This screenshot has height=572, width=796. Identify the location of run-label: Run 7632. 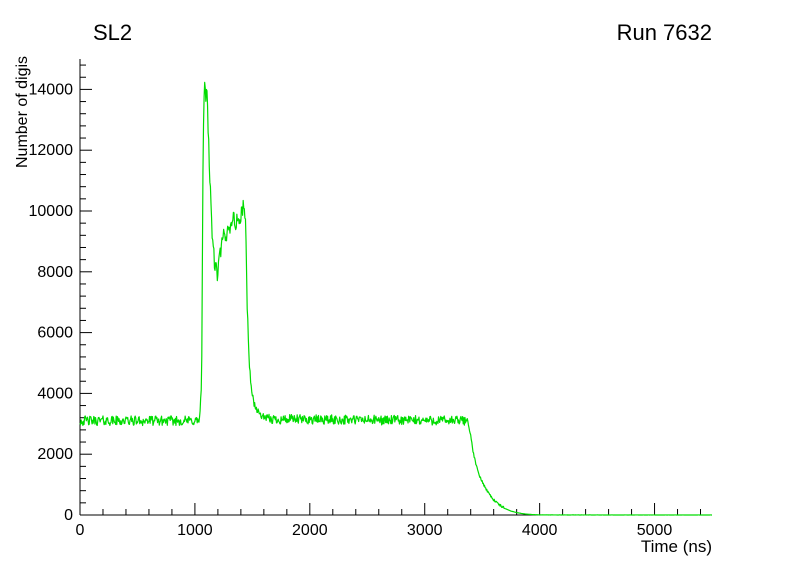
(664, 32).